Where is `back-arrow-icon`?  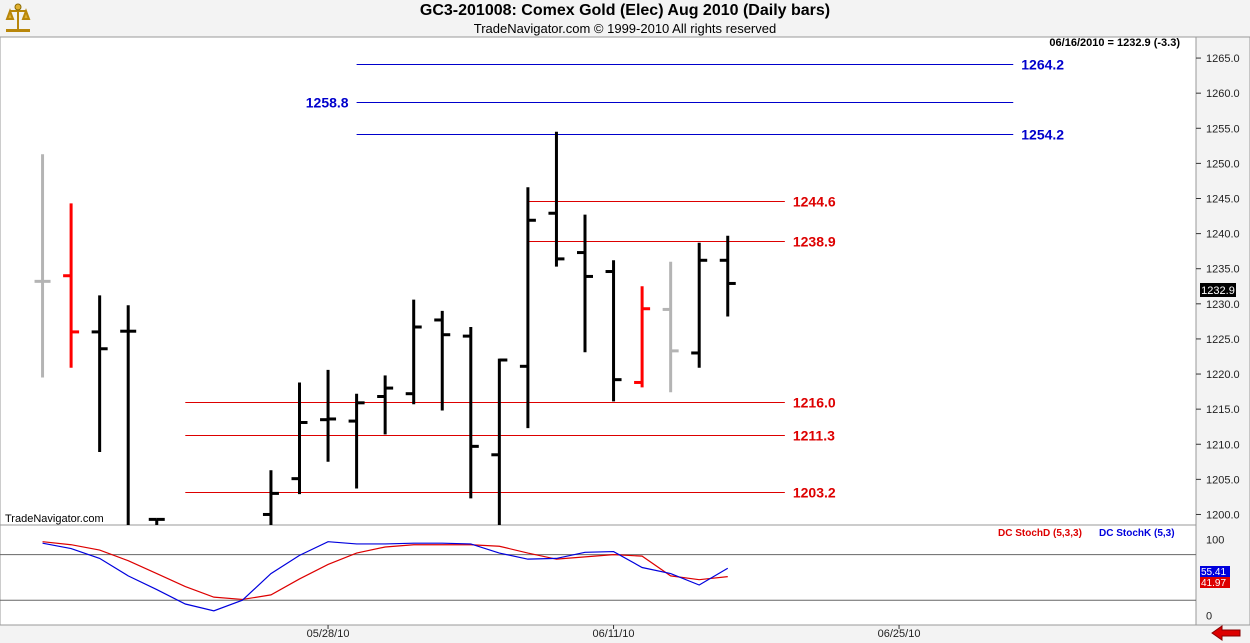 back-arrow-icon is located at coordinates (1226, 633).